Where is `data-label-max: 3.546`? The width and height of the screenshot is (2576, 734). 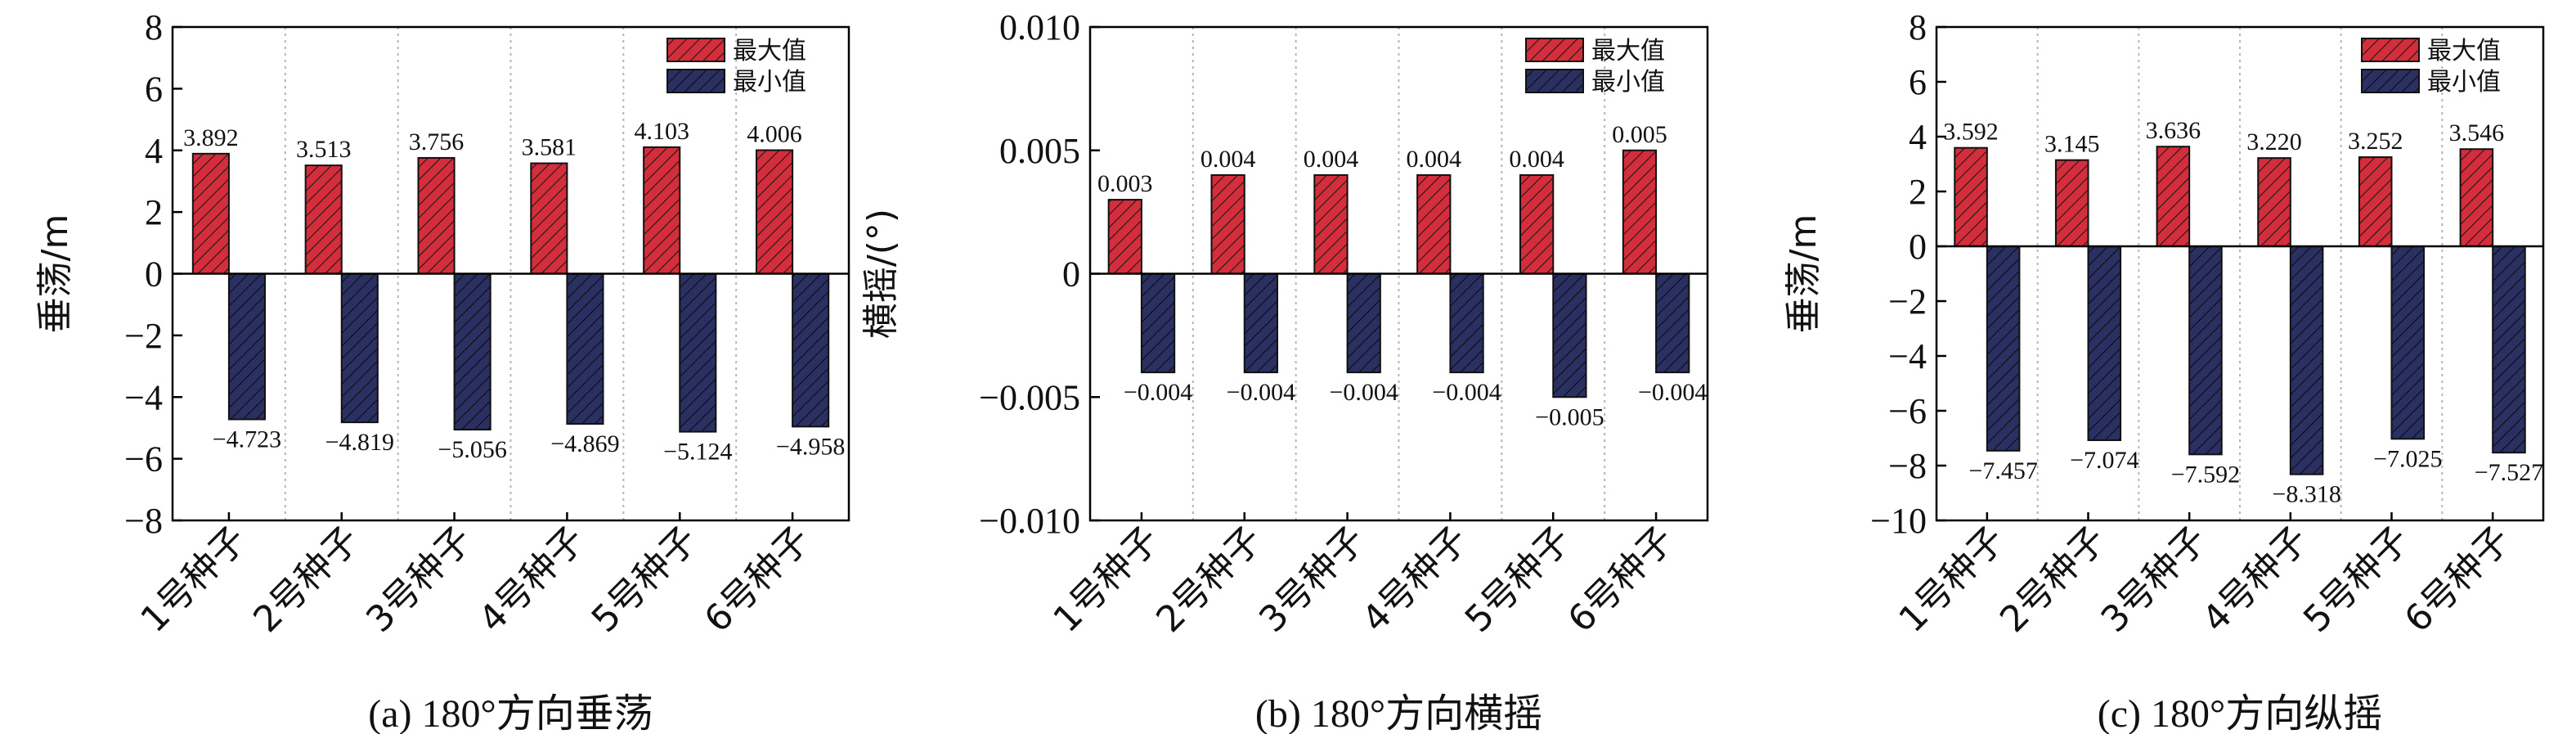
data-label-max: 3.546 is located at coordinates (2477, 132).